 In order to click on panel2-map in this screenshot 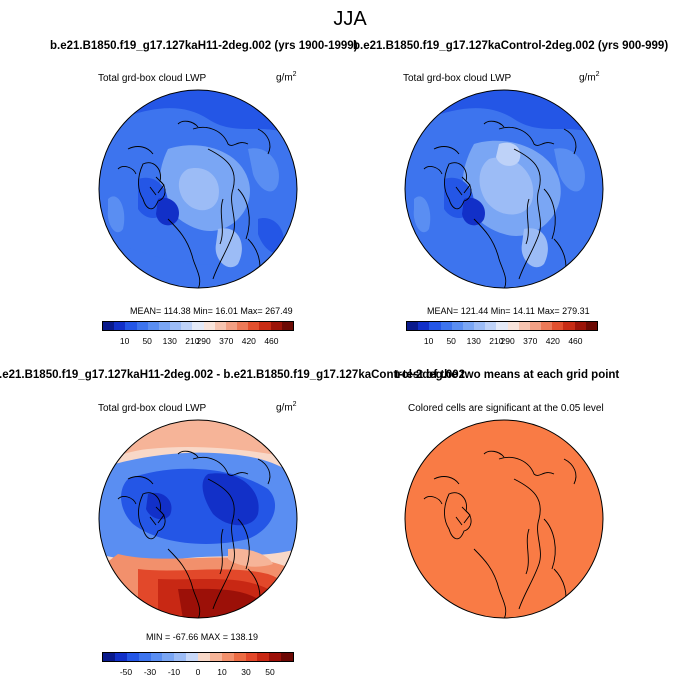, I will do `click(504, 189)`.